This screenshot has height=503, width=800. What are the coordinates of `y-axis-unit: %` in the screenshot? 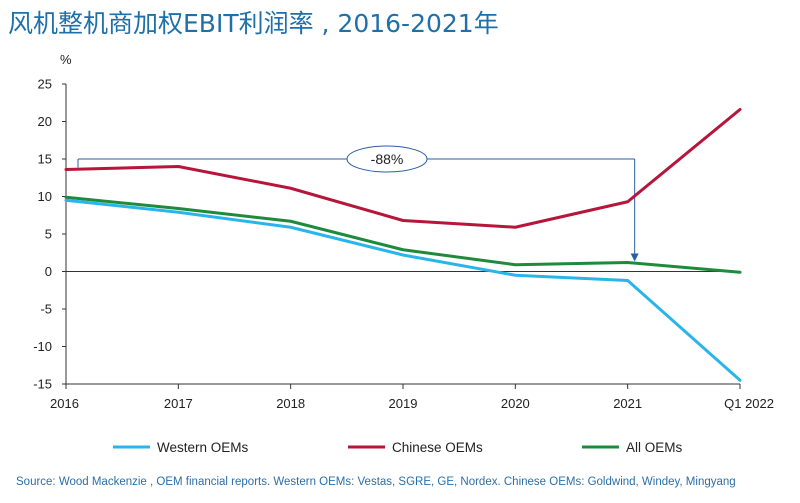 It's located at (66, 59).